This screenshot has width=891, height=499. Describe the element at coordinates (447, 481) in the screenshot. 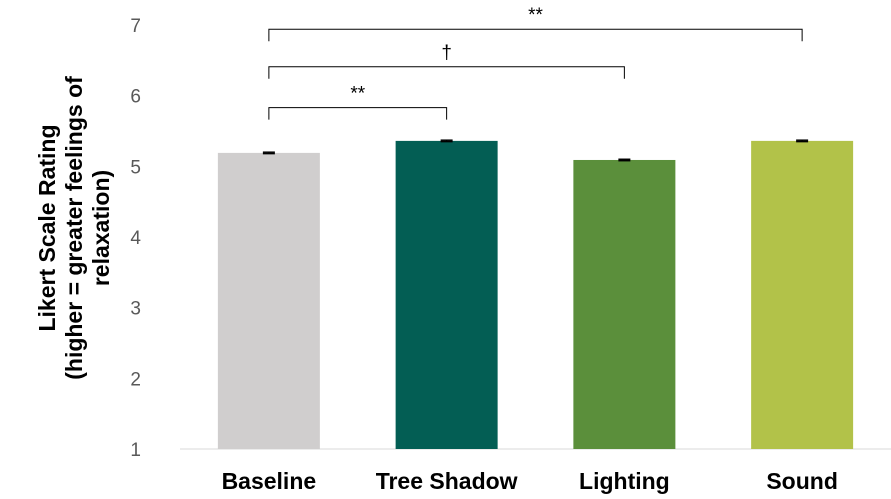

I see `category-label: Tree Shadow` at that location.